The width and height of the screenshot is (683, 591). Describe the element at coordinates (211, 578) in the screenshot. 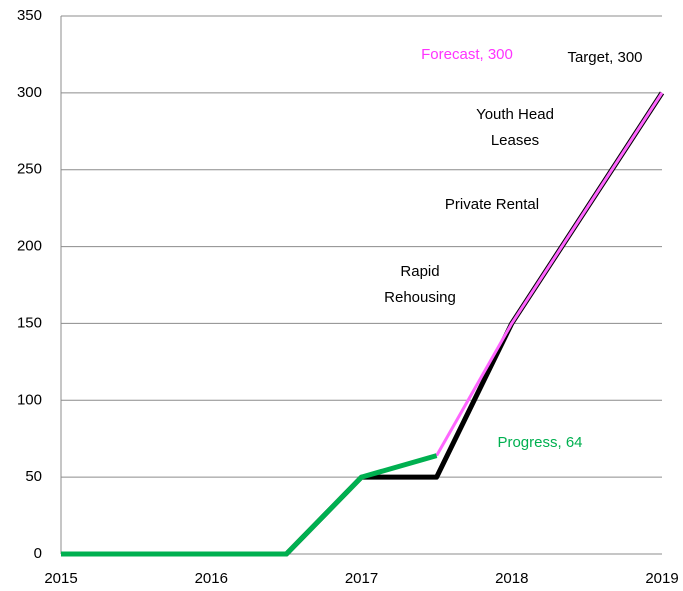

I see `x-tick-label: 2016` at that location.